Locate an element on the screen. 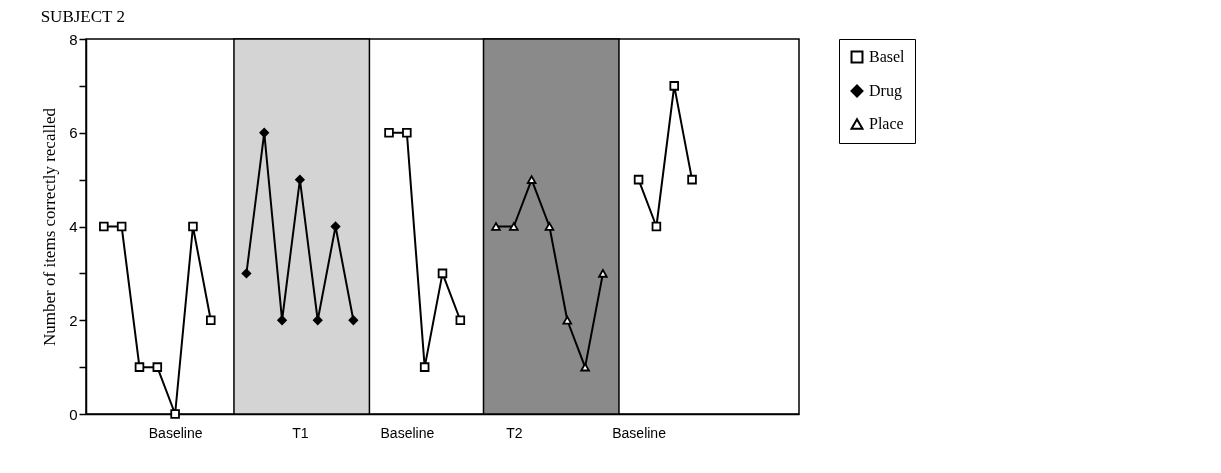  y-tick-label: 6 is located at coordinates (73, 133).